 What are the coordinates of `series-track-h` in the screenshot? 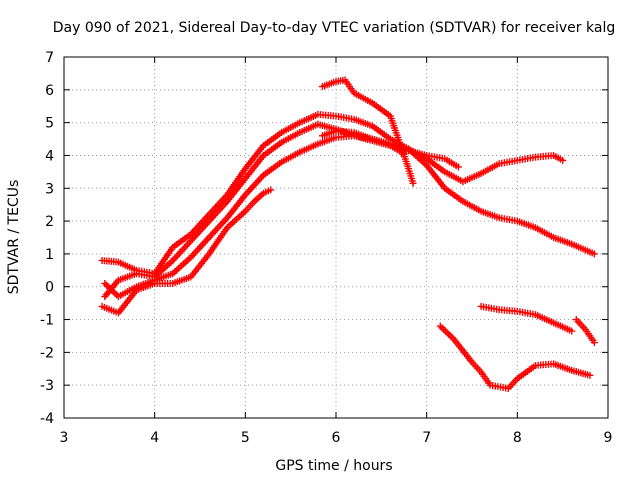 It's located at (526, 318).